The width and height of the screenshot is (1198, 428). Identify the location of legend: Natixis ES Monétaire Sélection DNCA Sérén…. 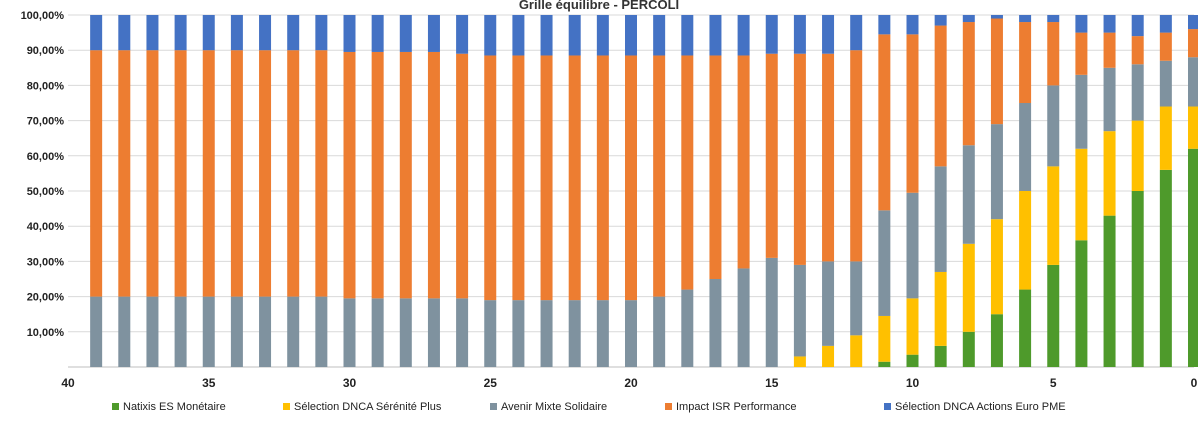
(589, 407).